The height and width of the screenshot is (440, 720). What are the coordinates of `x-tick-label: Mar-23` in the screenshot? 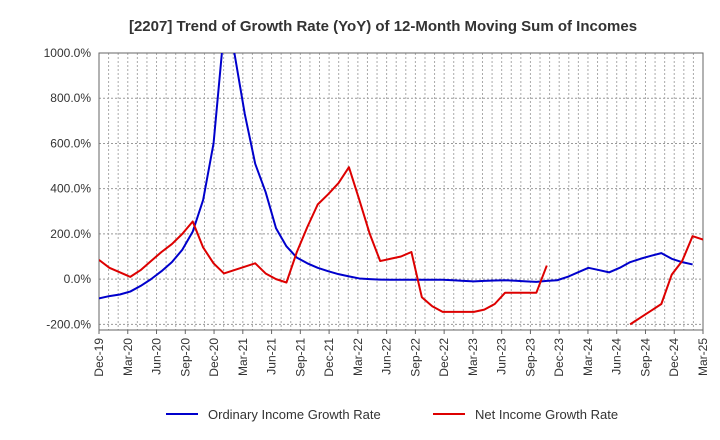 It's located at (473, 357).